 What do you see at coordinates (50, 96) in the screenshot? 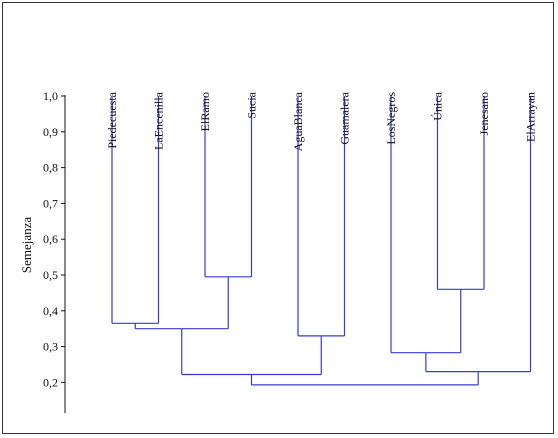
I see `y-tick-label: 1,0` at bounding box center [50, 96].